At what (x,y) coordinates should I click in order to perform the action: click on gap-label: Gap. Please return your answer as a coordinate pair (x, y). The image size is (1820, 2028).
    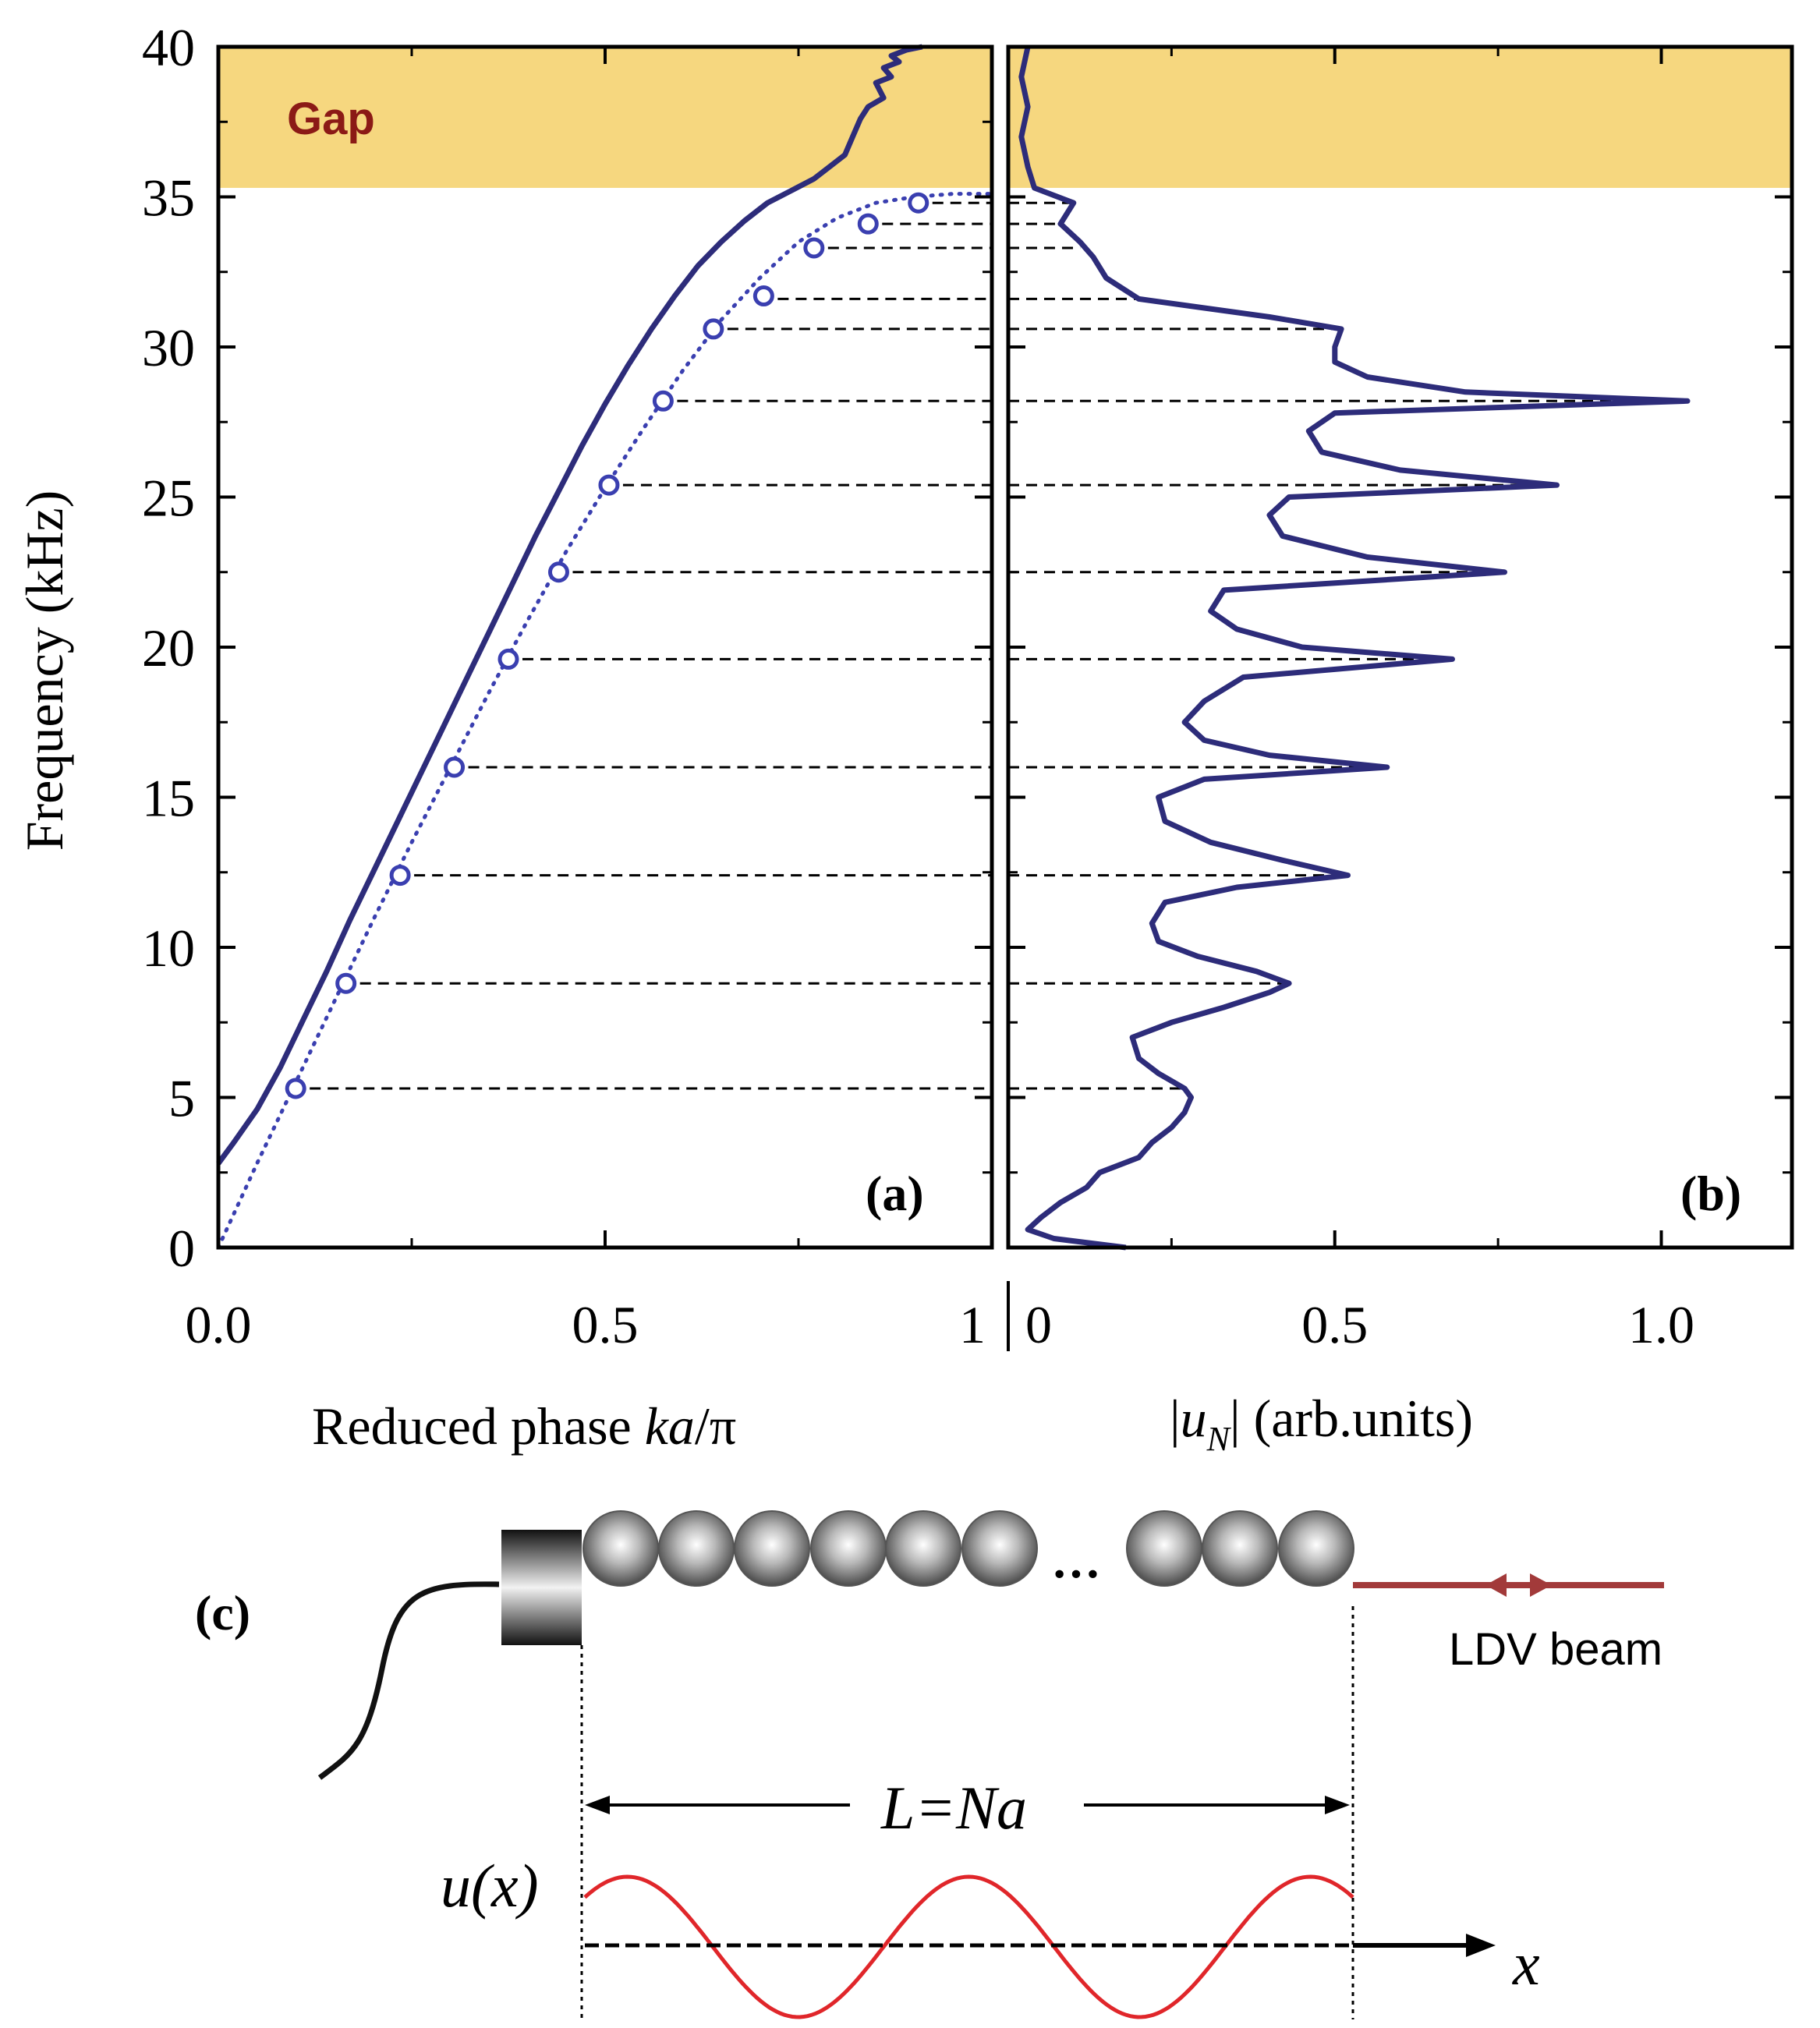
    Looking at the image, I should click on (331, 119).